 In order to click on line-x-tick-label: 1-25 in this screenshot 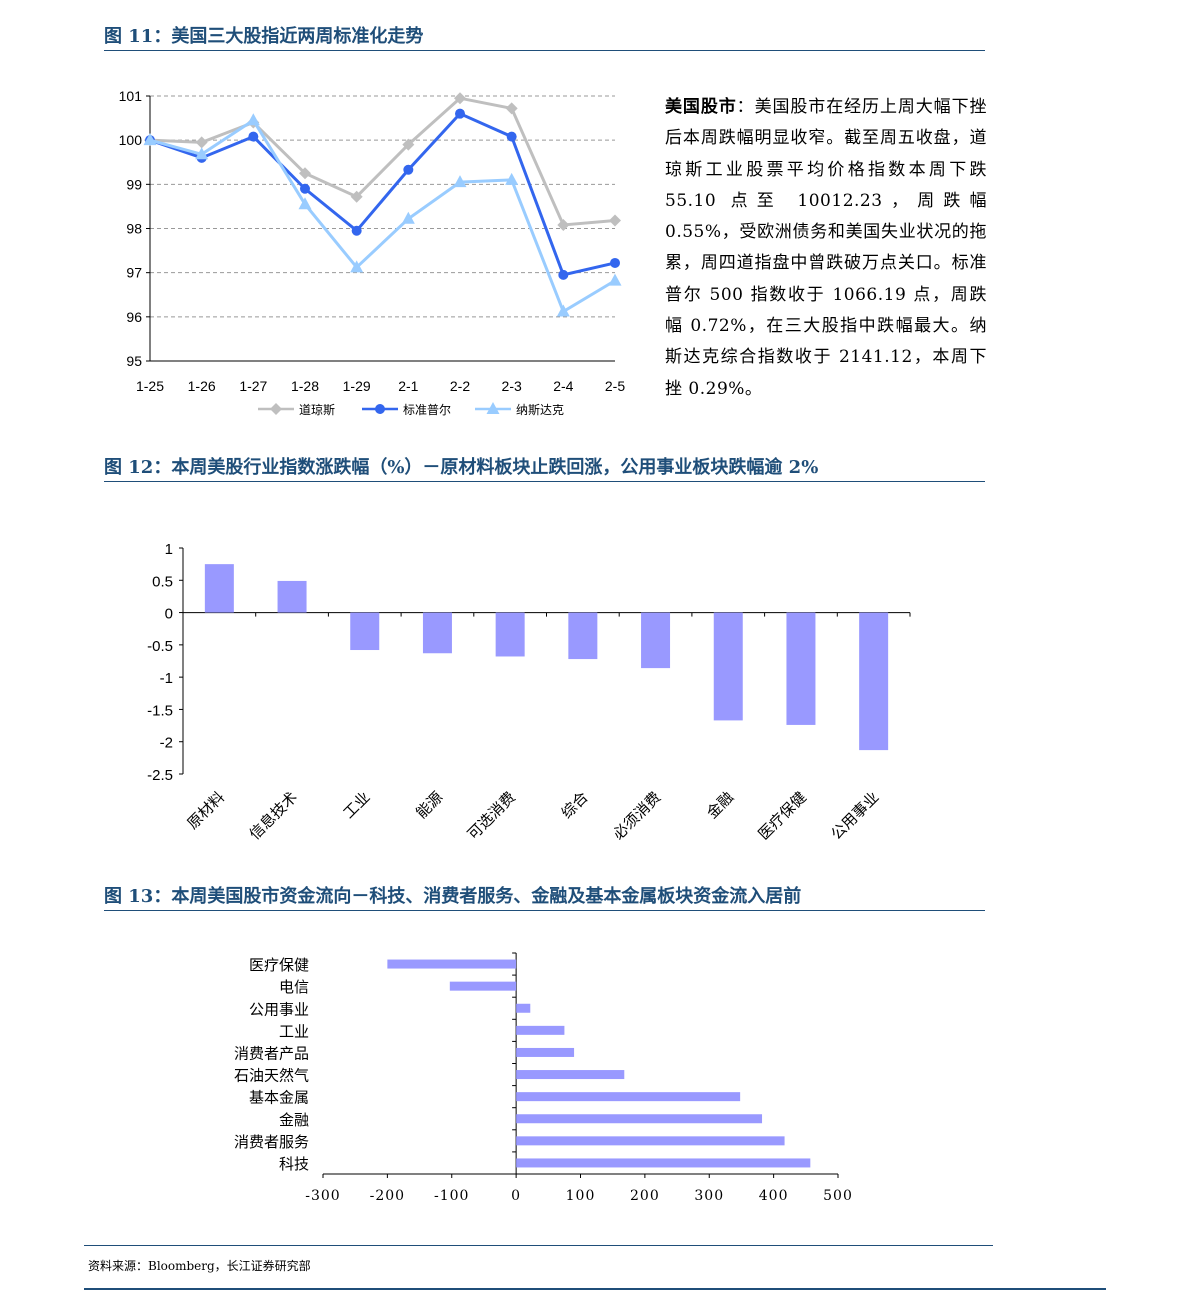, I will do `click(150, 386)`.